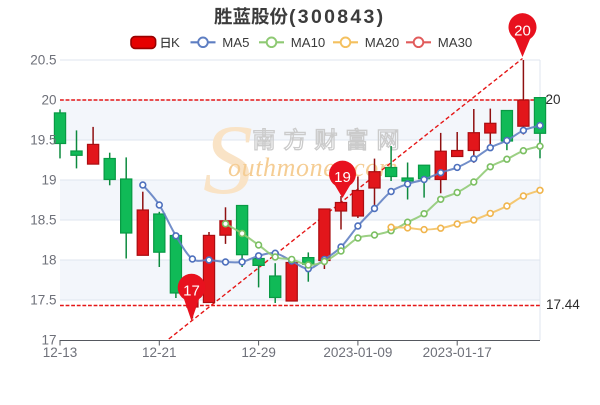 Image resolution: width=600 pixels, height=405 pixels. What do you see at coordinates (455, 42) in the screenshot?
I see `svg-text: MA30` at bounding box center [455, 42].